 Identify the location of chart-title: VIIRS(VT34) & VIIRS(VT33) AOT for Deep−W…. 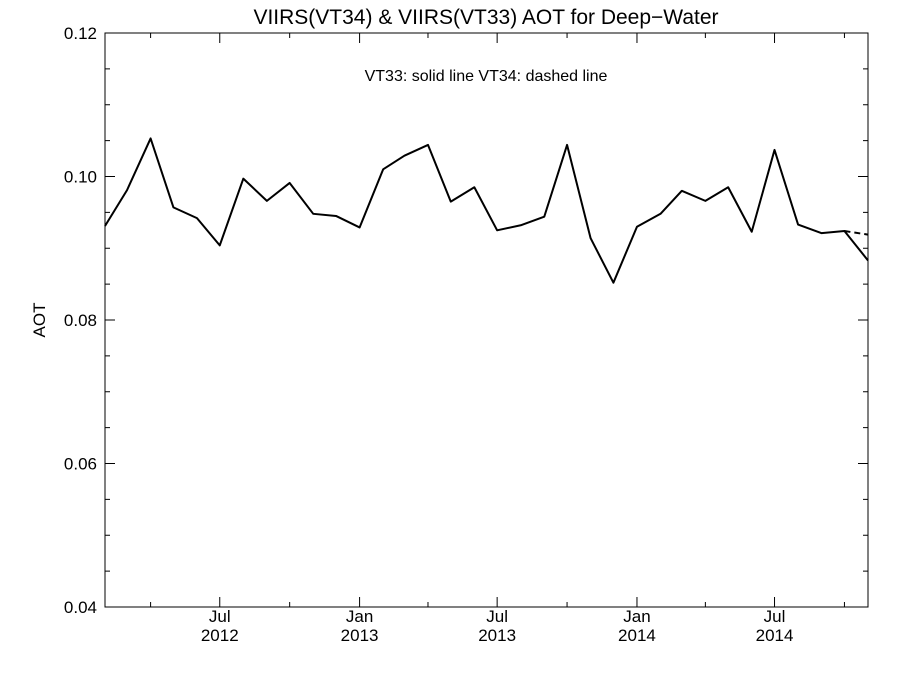
(485, 17).